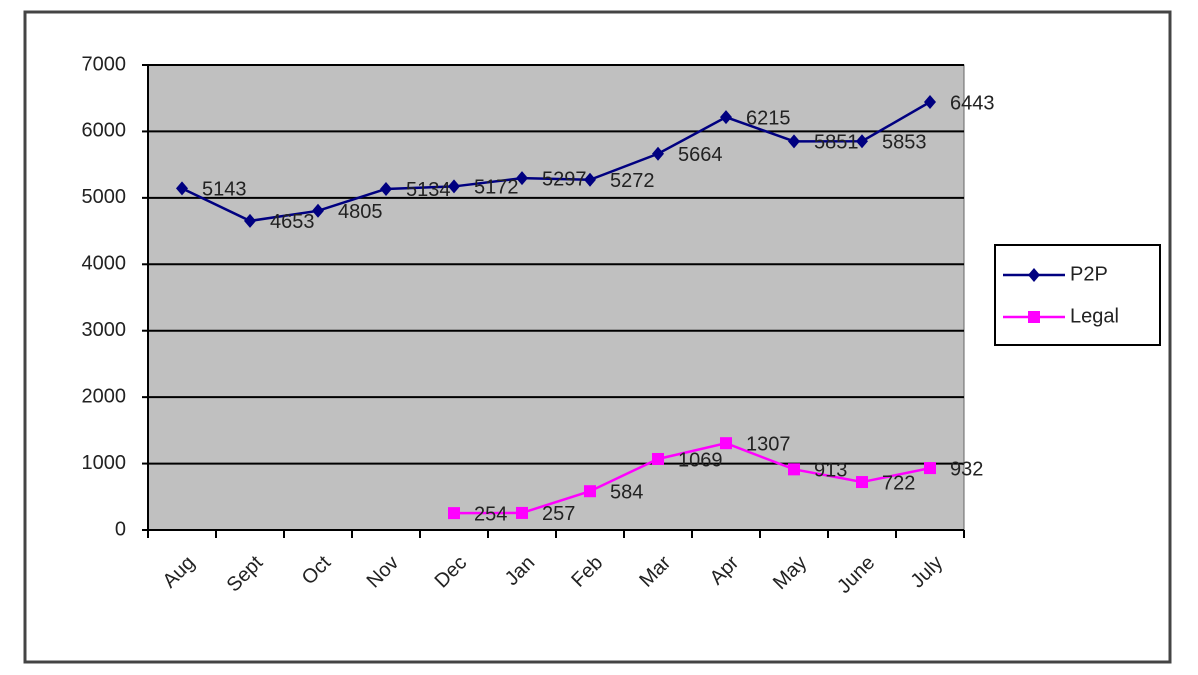 This screenshot has width=1198, height=675. I want to click on data-label: 584, so click(626, 492).